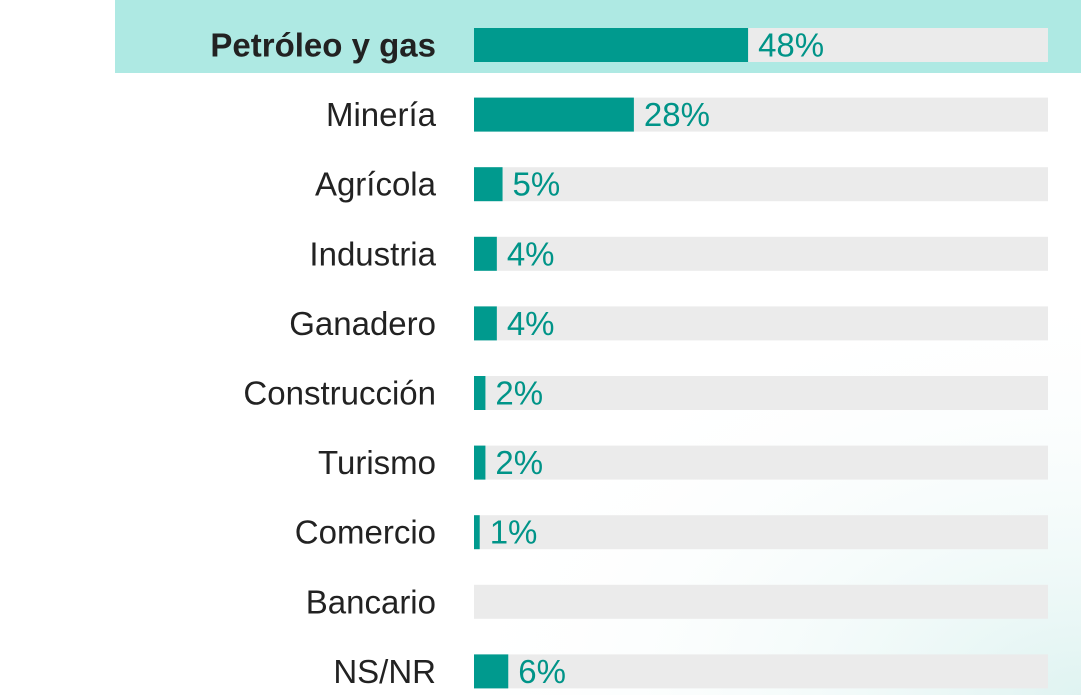 The width and height of the screenshot is (1081, 695). I want to click on category-label: Comercio, so click(365, 532).